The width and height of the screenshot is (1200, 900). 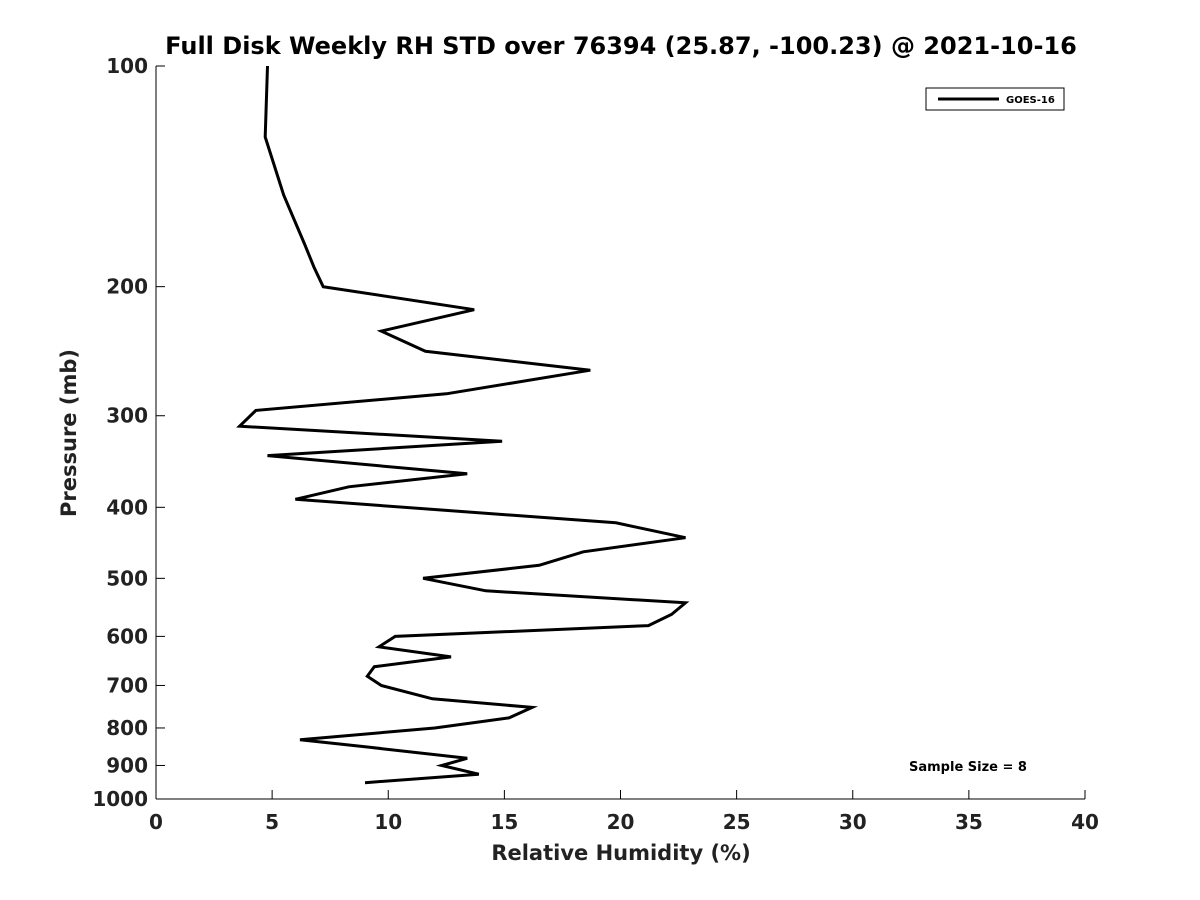 I want to click on x-tick-label: 20, so click(x=621, y=822).